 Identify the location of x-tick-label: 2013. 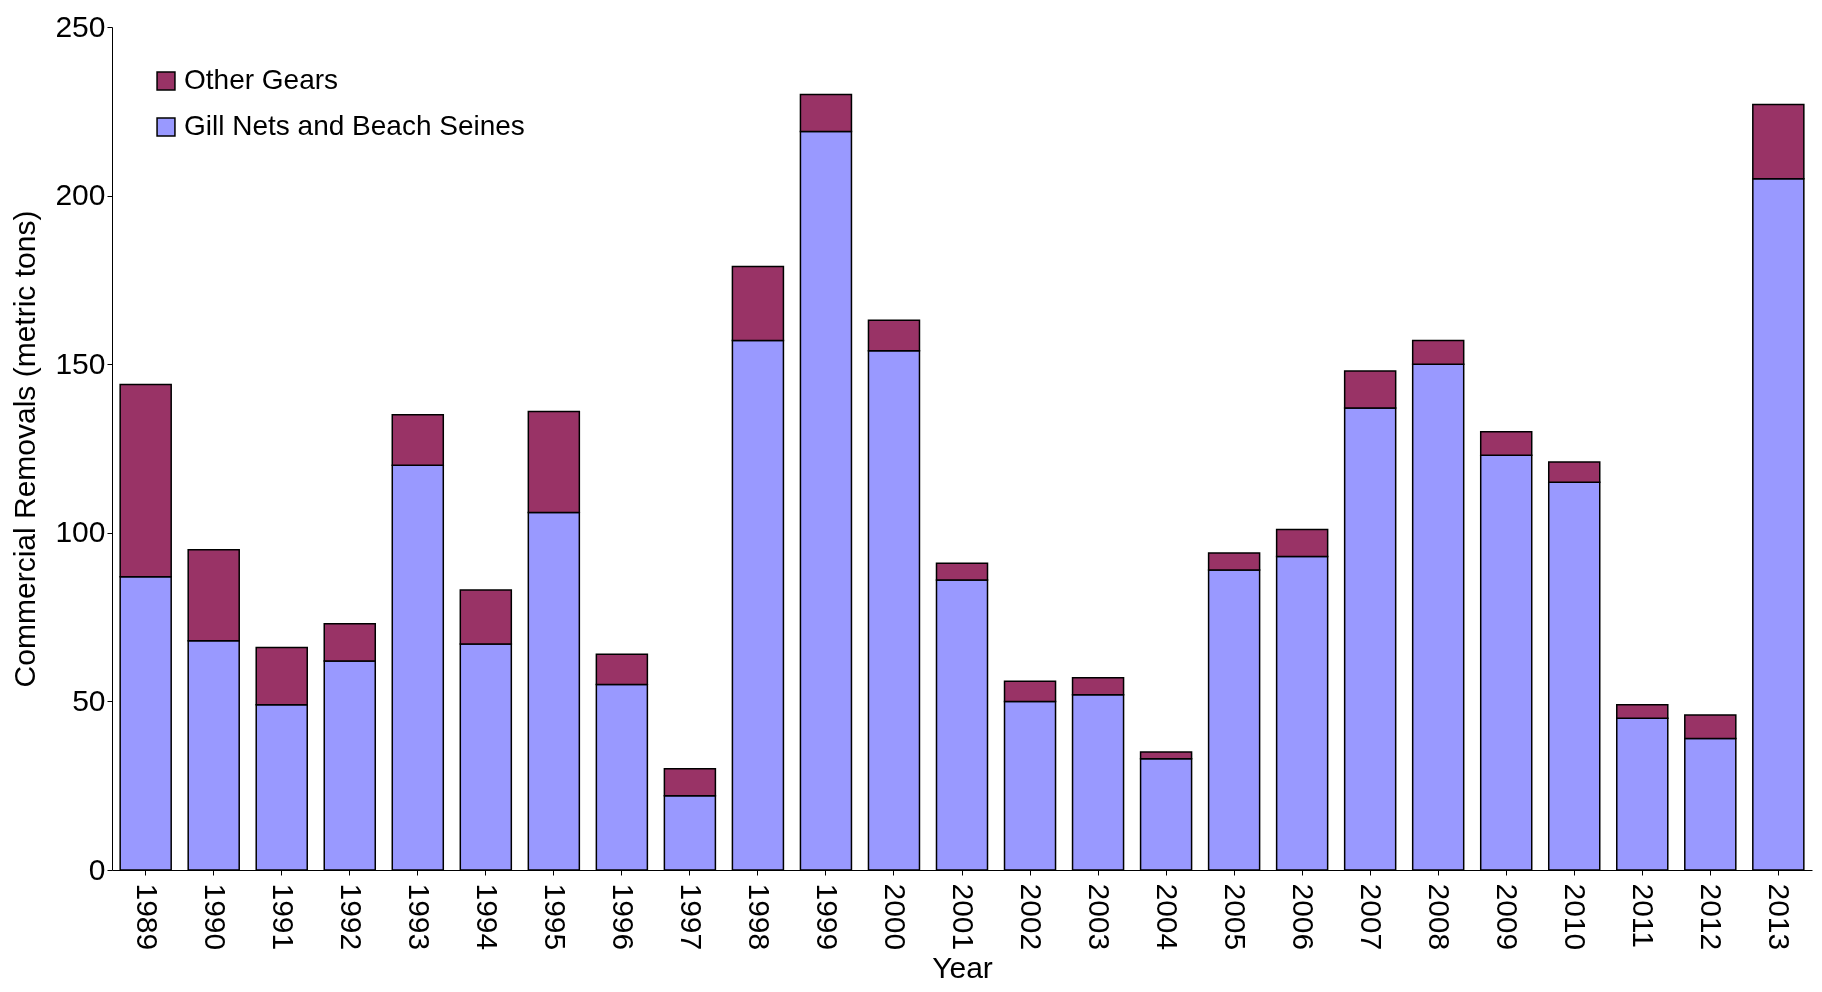
(1780, 917).